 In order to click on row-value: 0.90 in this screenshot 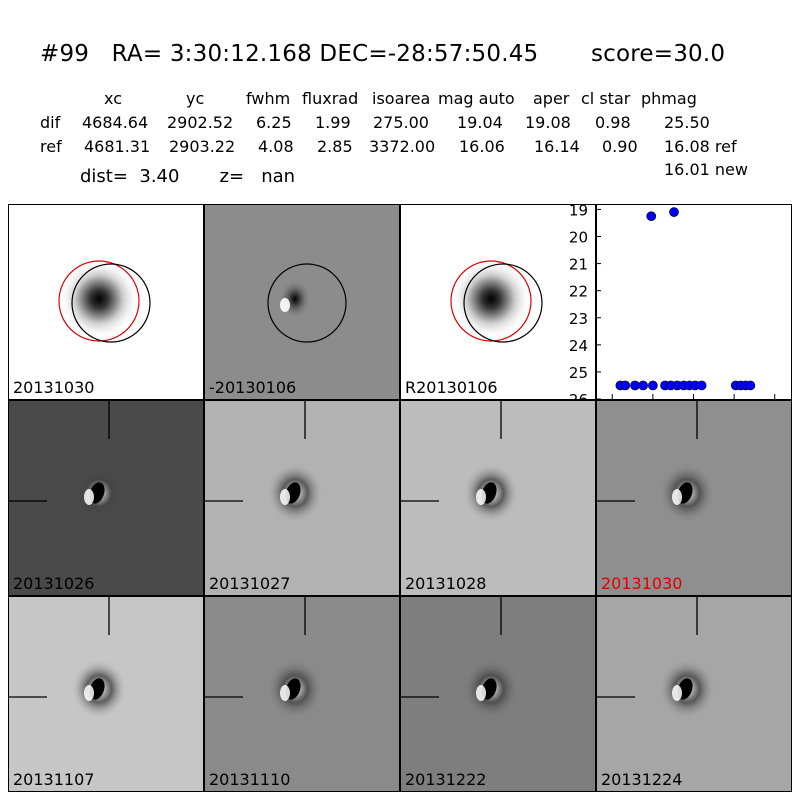, I will do `click(620, 146)`.